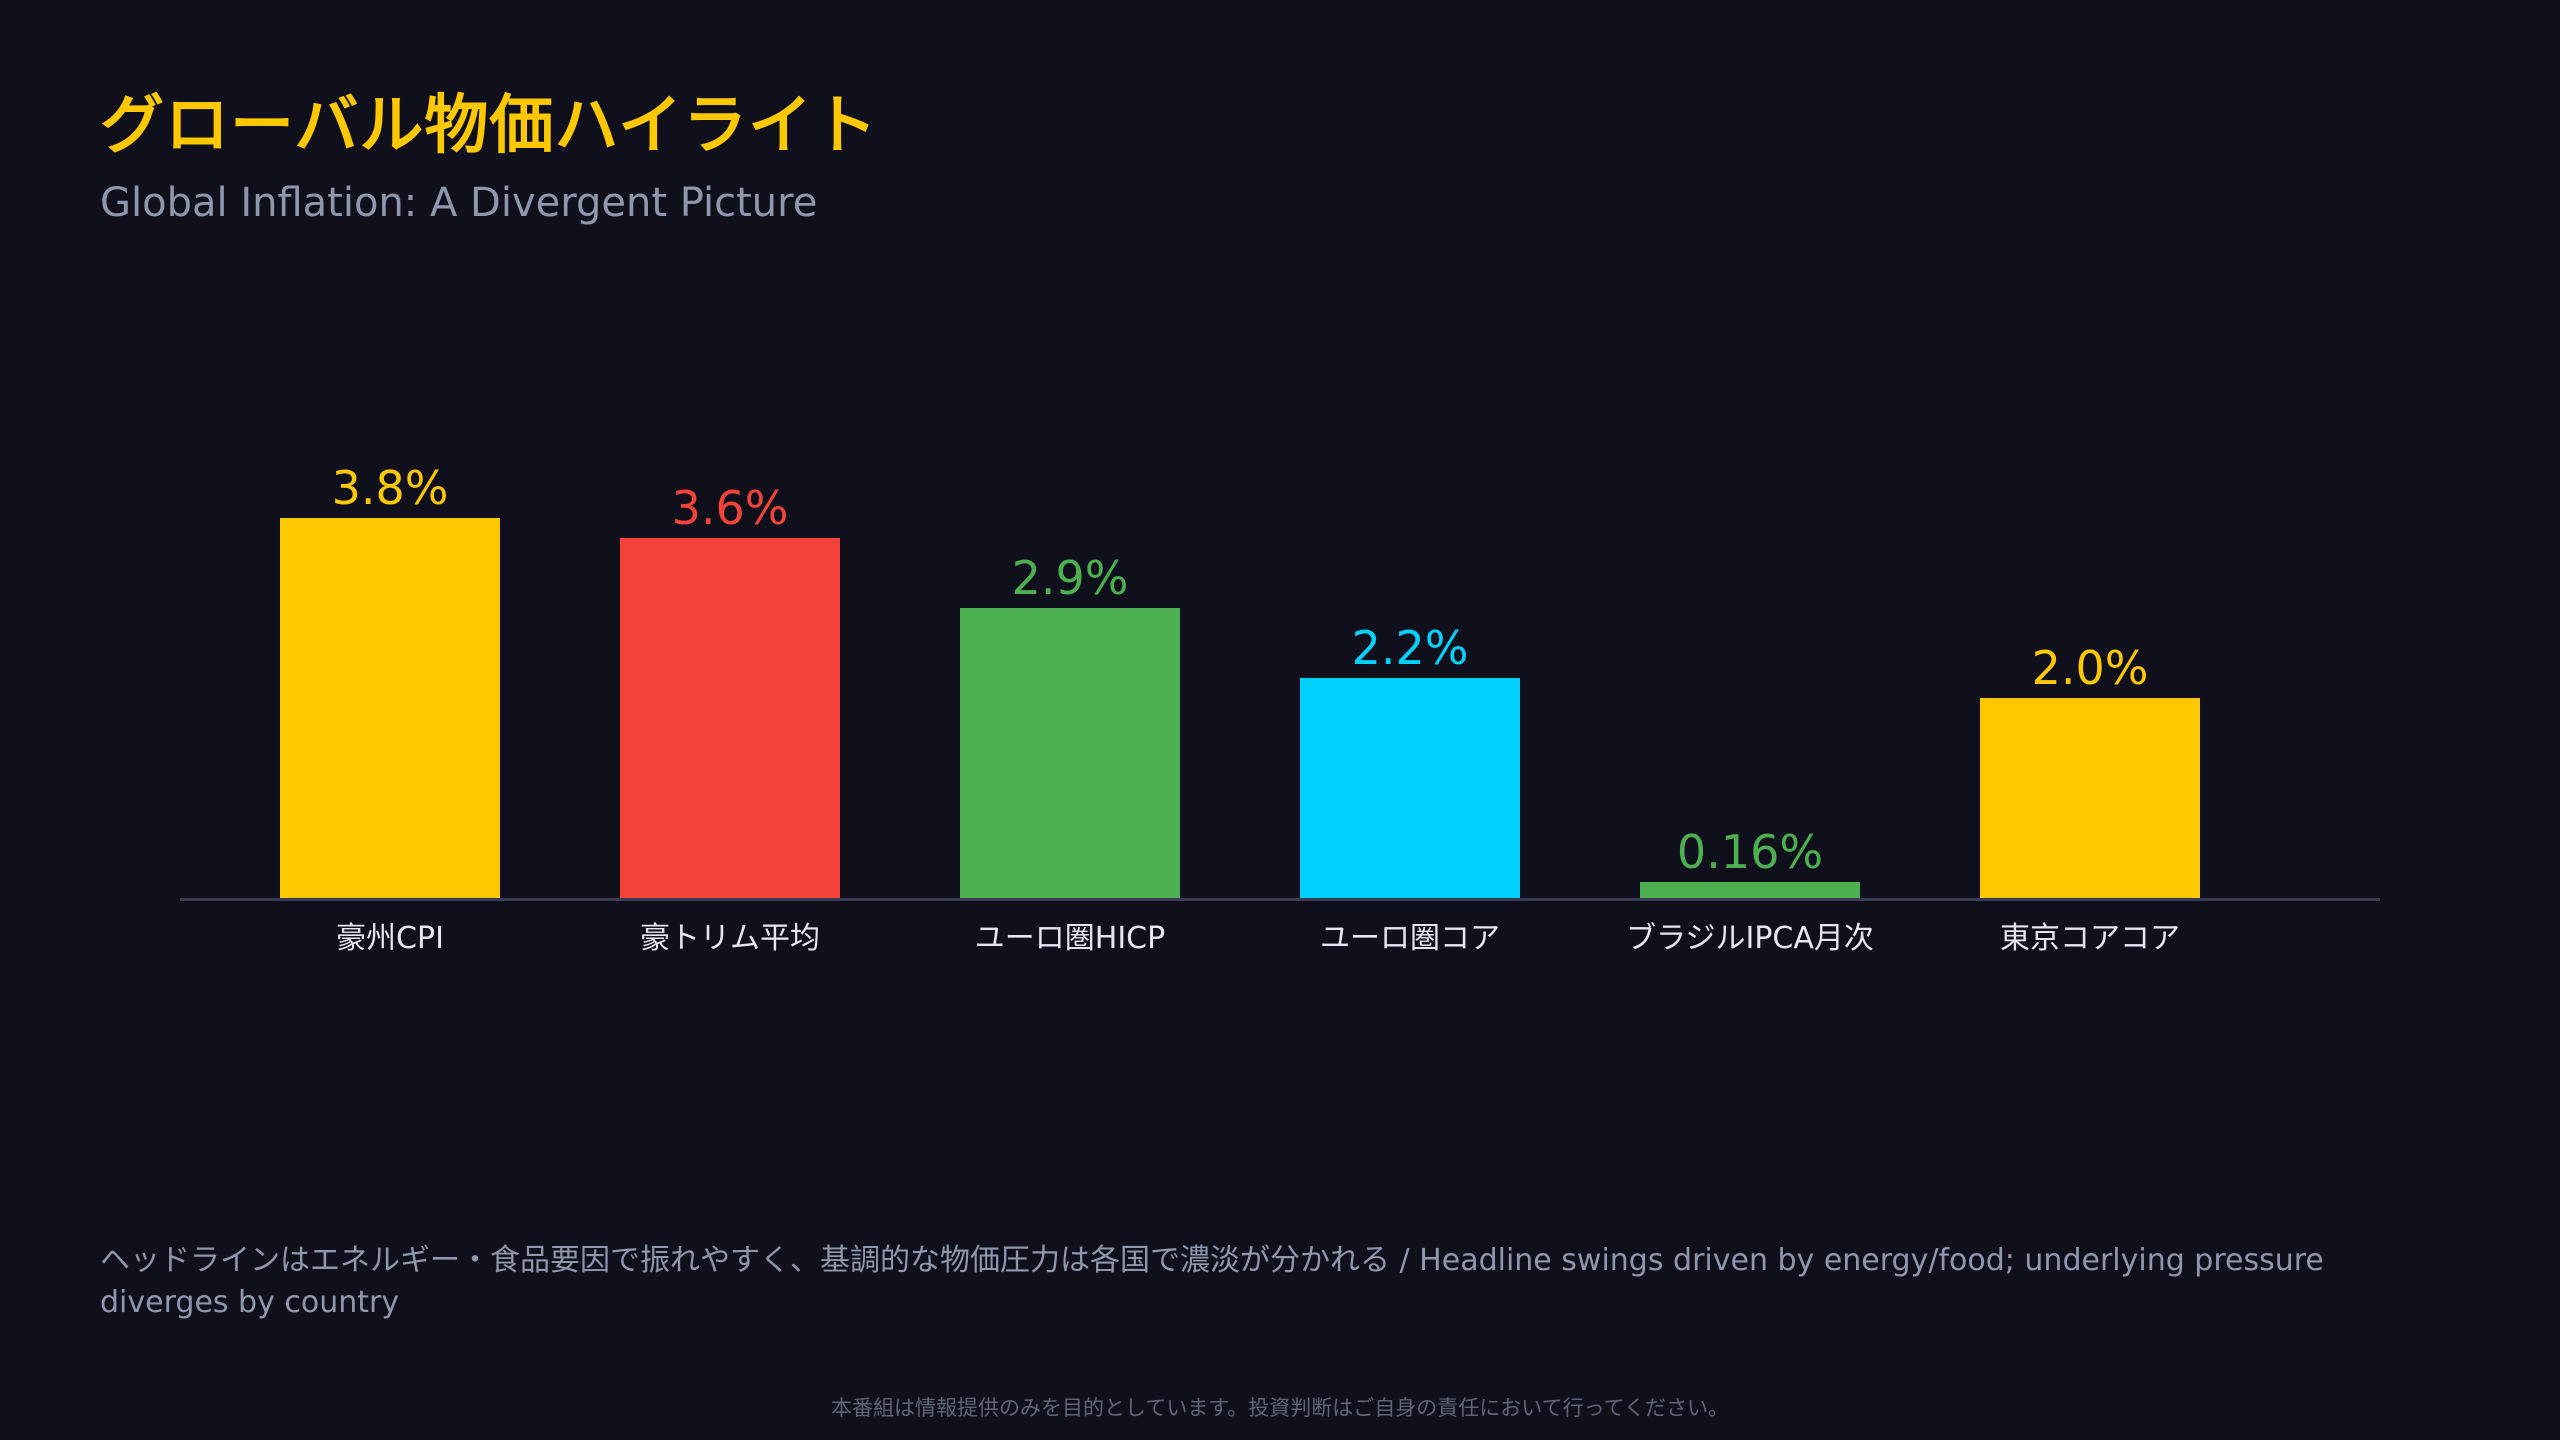 This screenshot has height=1440, width=2560. I want to click on page-title: グローバル物価ハイライト, so click(489, 126).